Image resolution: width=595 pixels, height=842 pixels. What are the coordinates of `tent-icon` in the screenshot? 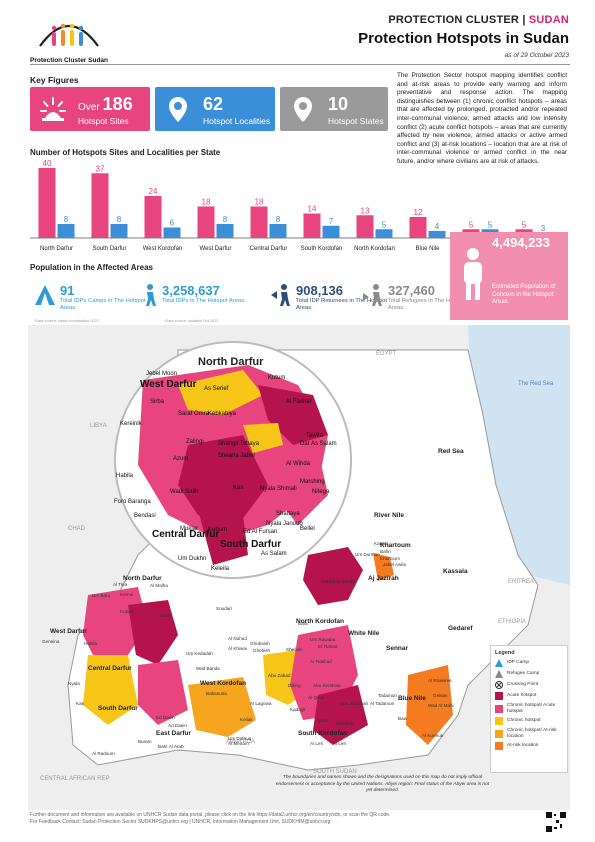 It's located at (45, 295).